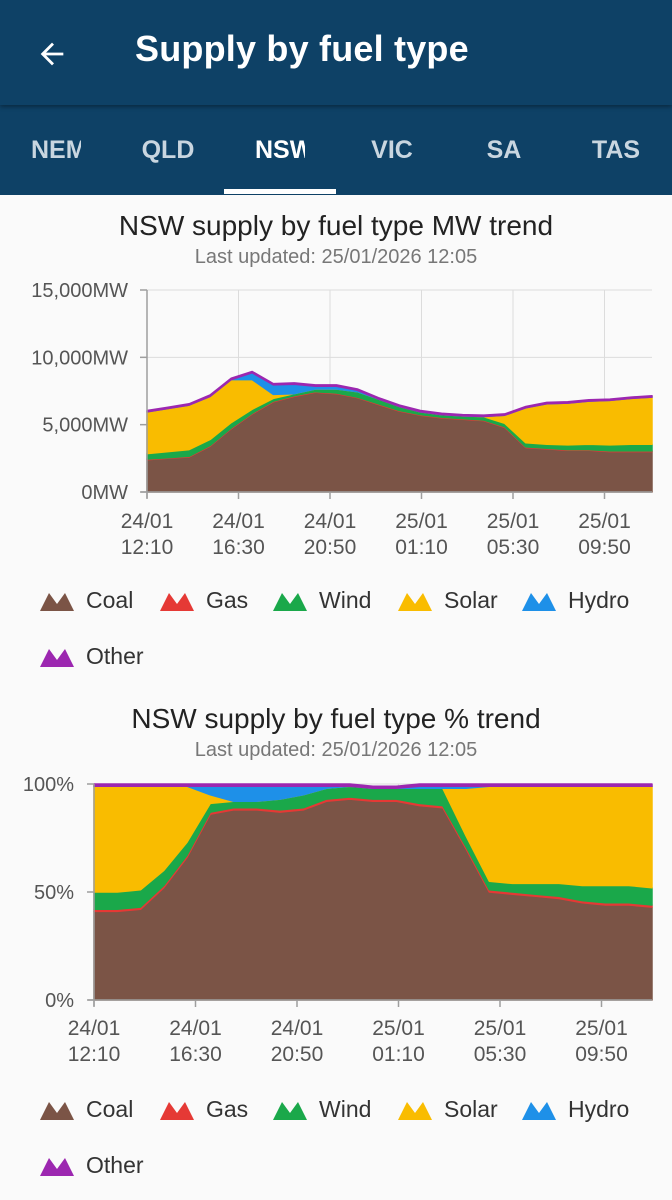  I want to click on tab-vic: VIC, so click(392, 150).